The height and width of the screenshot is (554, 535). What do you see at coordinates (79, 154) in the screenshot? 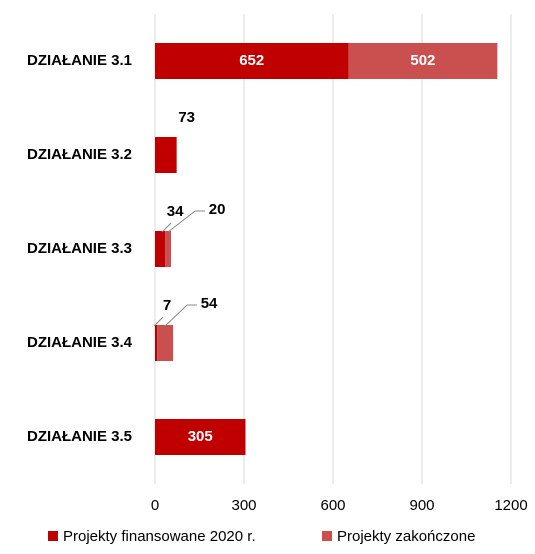
I see `category-label: DZIAŁANIE 3.2` at bounding box center [79, 154].